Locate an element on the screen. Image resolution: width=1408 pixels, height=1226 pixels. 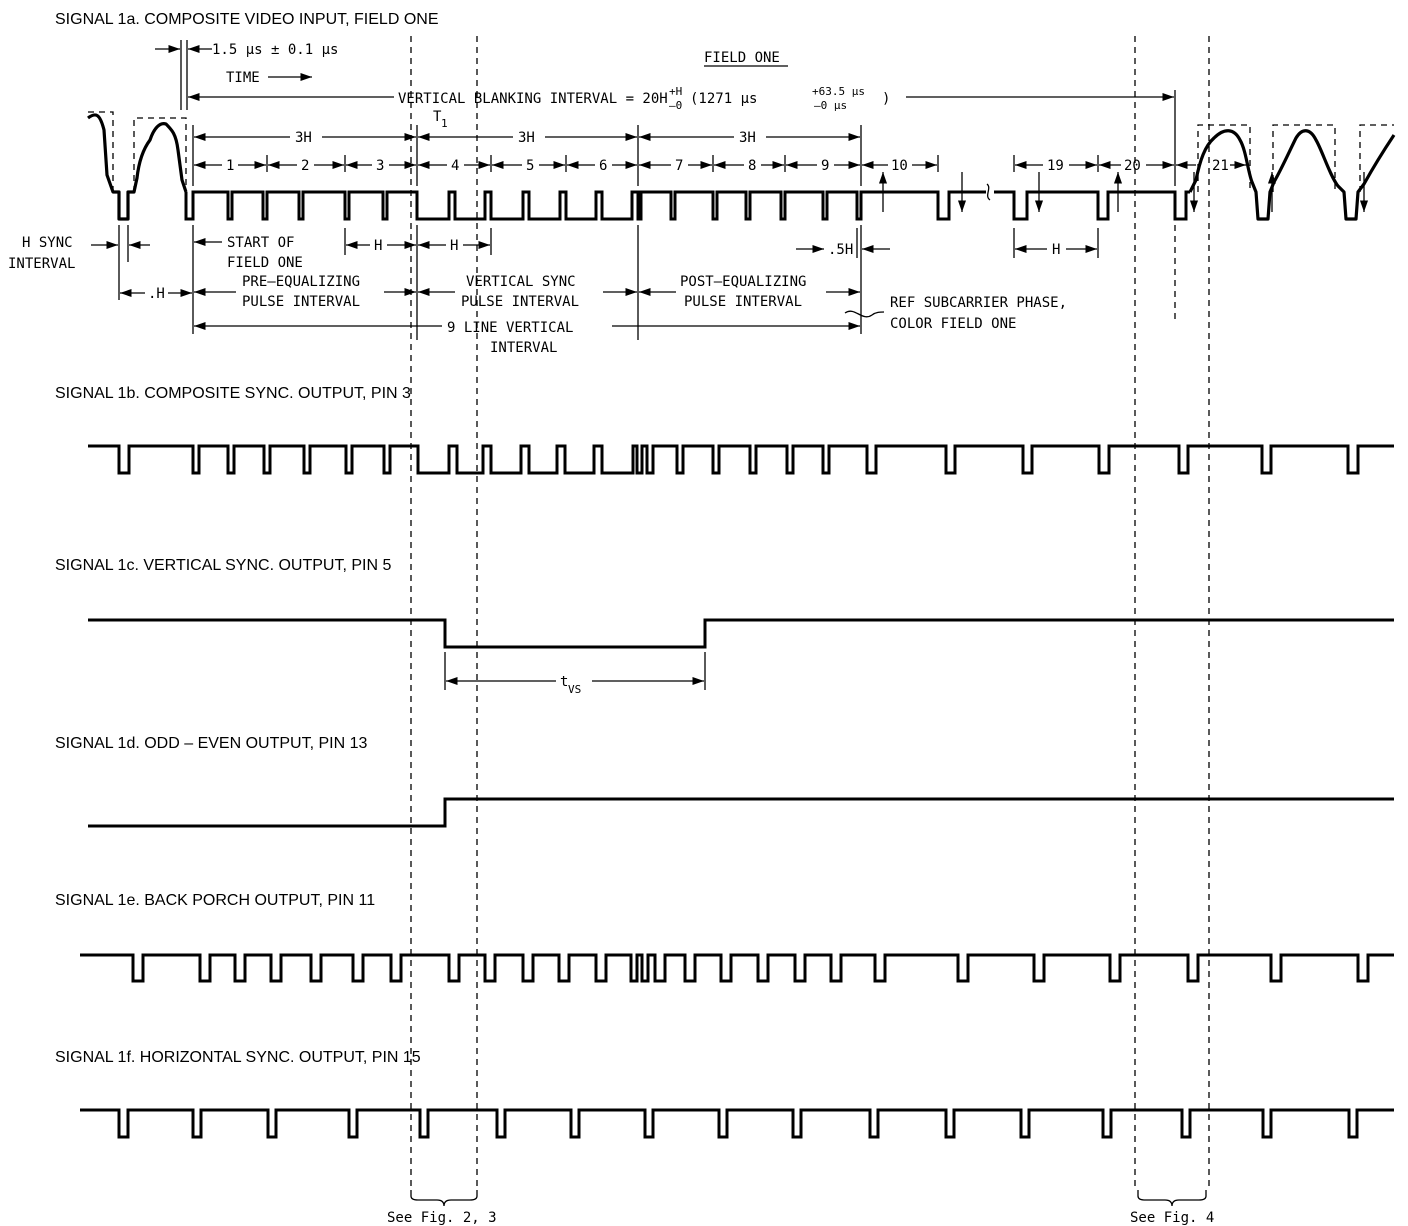
h-sync-label-line1: H SYNC is located at coordinates (47, 243).